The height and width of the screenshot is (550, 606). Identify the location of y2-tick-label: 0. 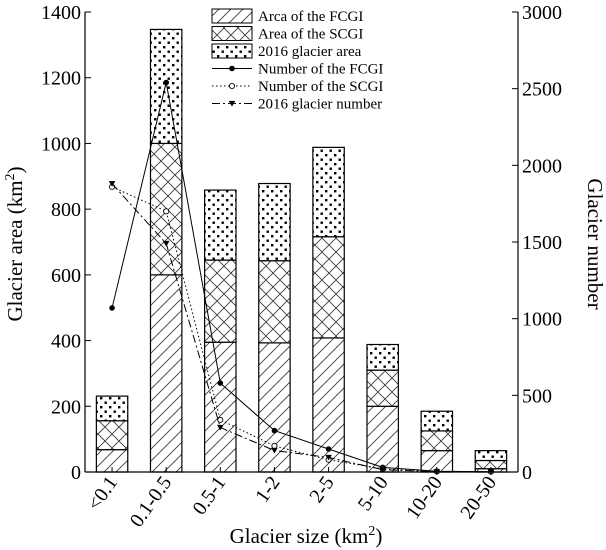
(527, 473).